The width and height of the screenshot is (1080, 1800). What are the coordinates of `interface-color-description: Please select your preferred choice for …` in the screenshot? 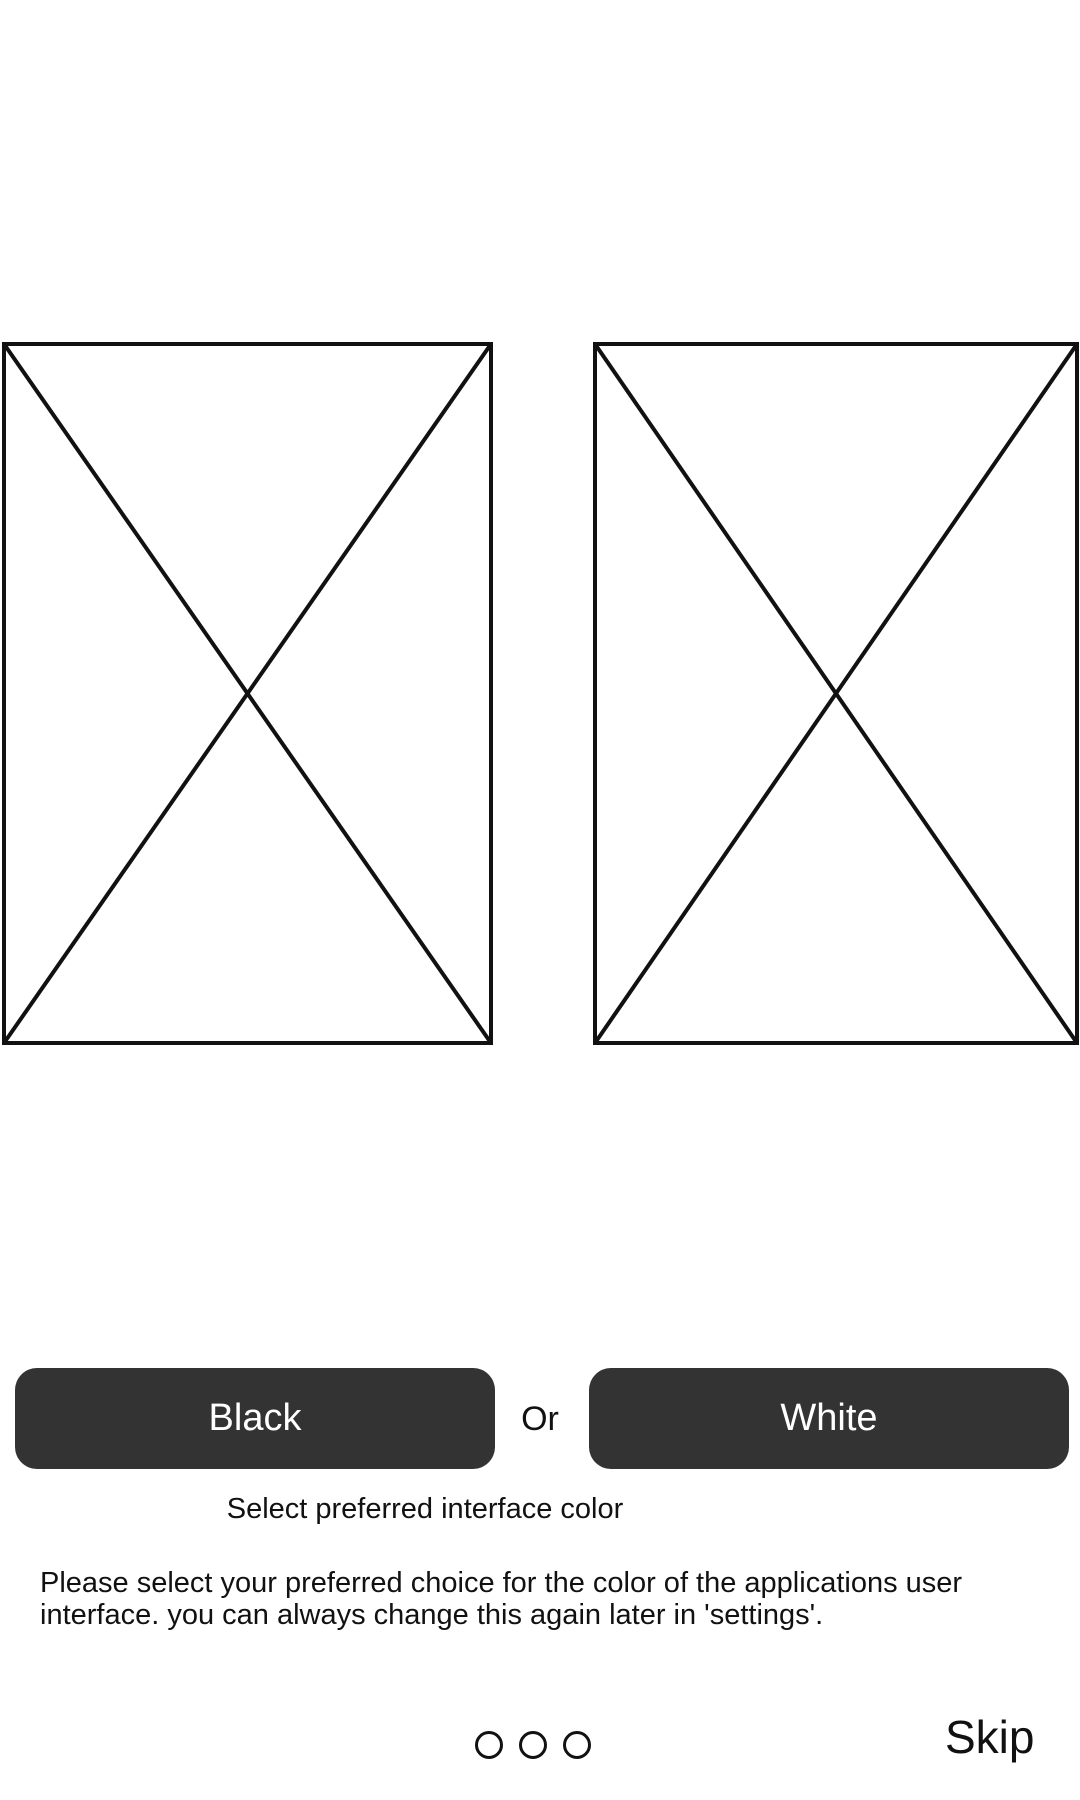 It's located at (501, 1599).